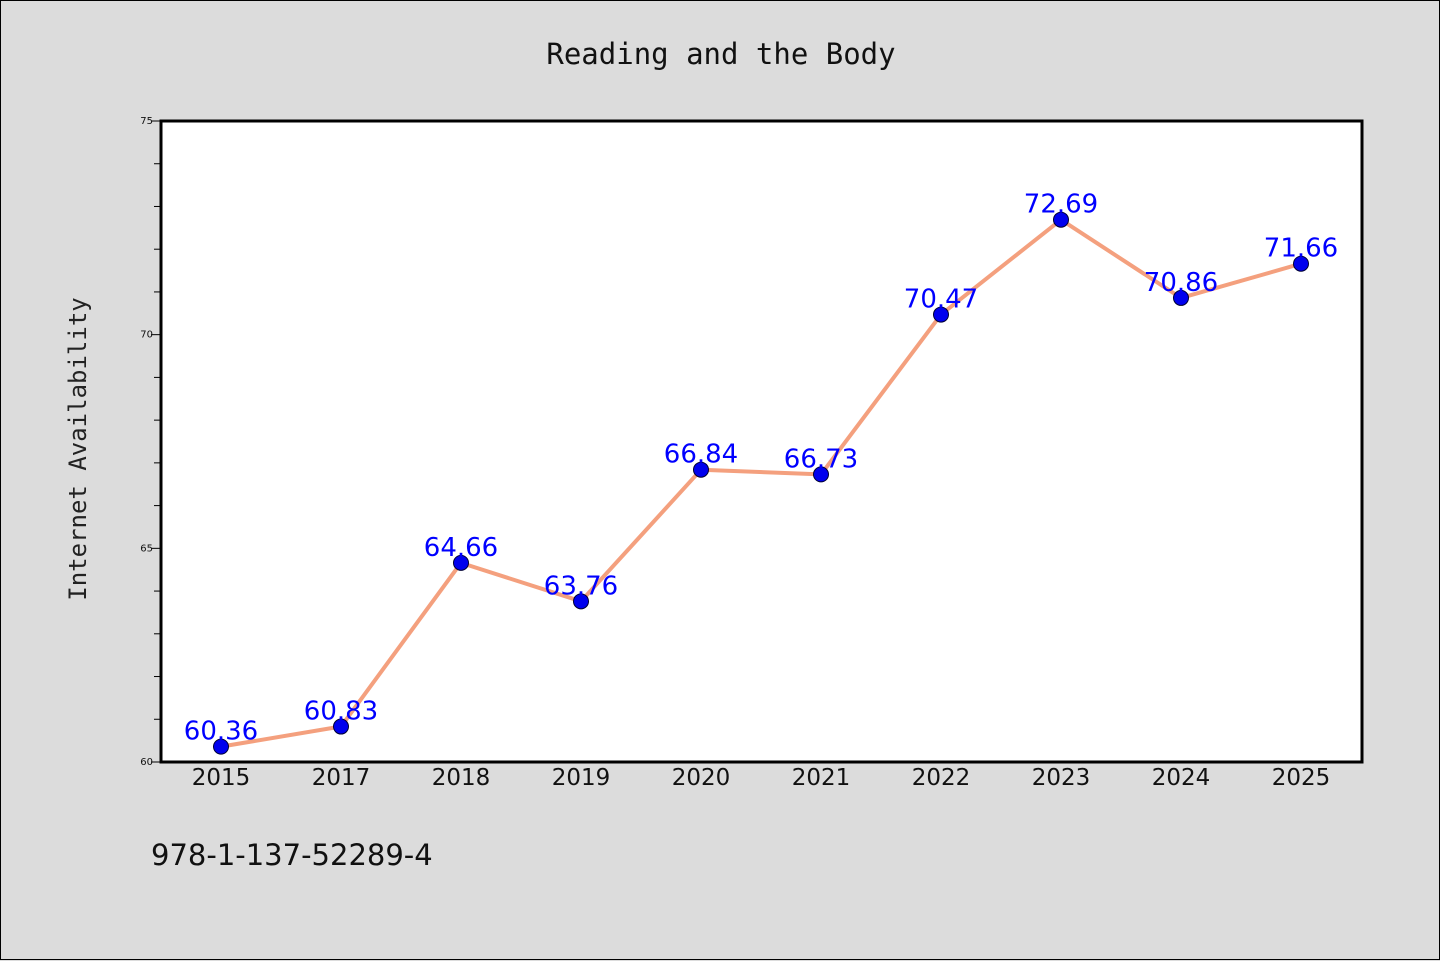 The image size is (1440, 961). Describe the element at coordinates (581, 778) in the screenshot. I see `x-tick-label: 2019` at that location.